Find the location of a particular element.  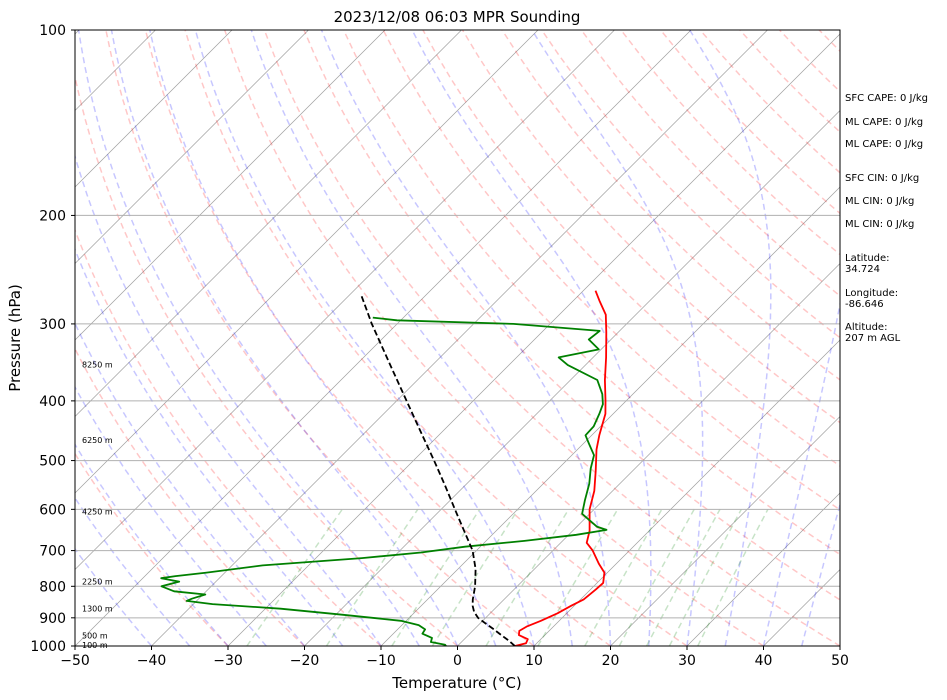

x-tick-label: 20 is located at coordinates (611, 661).